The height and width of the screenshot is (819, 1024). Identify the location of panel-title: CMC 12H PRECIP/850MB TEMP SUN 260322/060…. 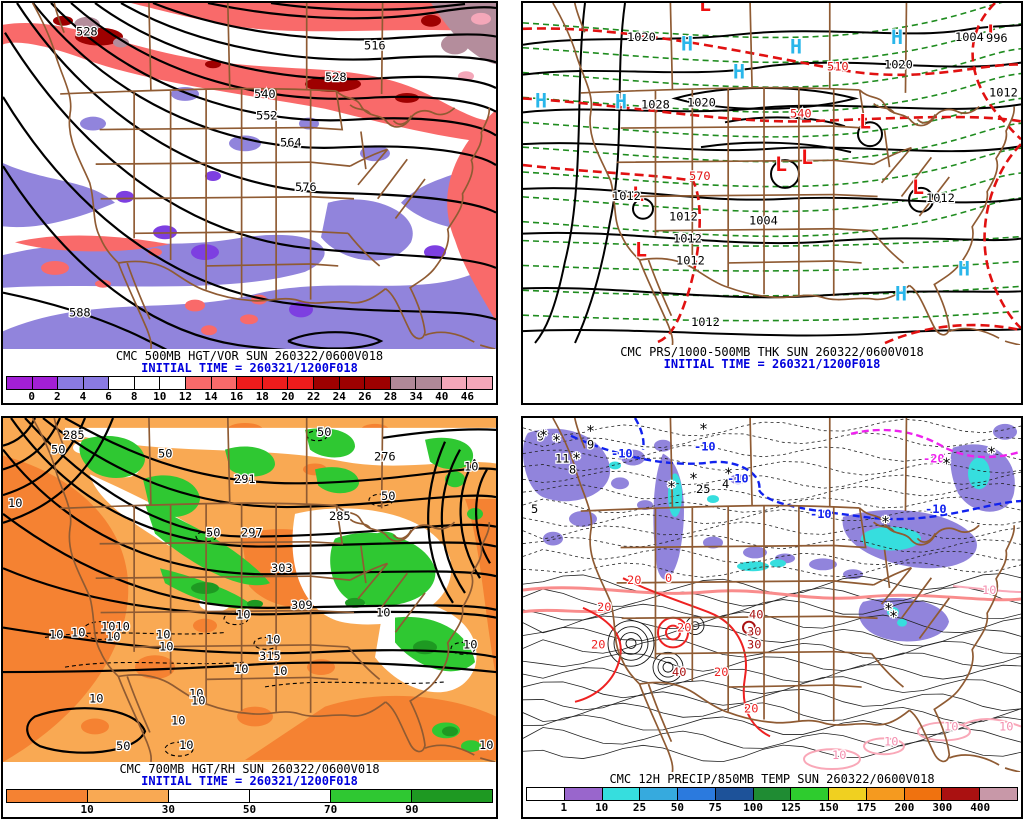
(772, 779).